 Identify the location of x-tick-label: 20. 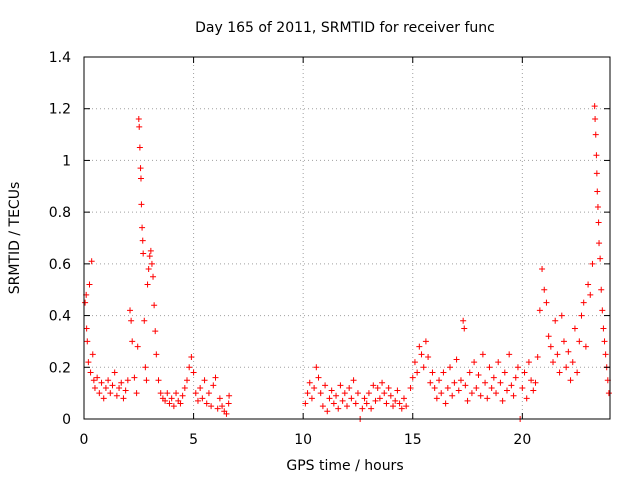
(522, 440).